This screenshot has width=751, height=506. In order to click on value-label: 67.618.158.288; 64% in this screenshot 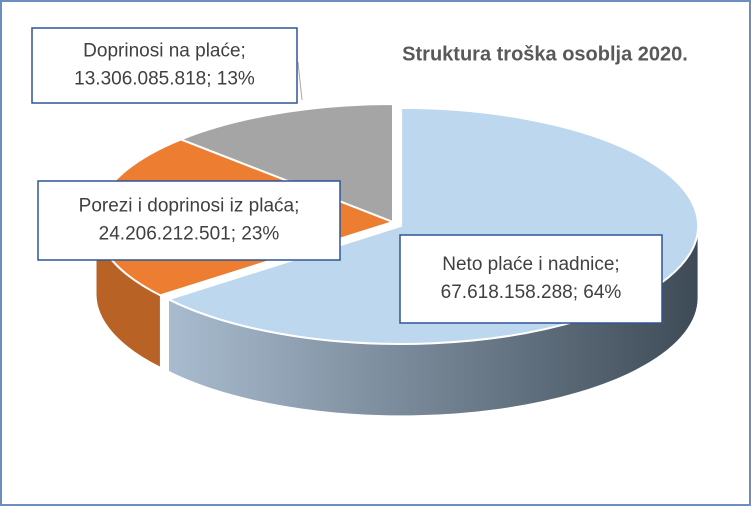, I will do `click(531, 292)`.